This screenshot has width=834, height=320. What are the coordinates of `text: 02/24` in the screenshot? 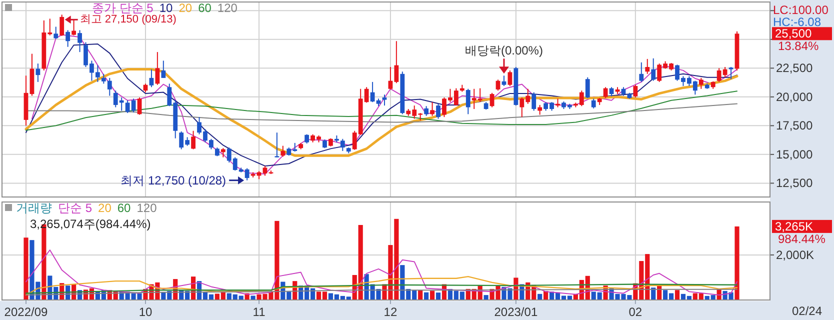 It's located at (807, 311).